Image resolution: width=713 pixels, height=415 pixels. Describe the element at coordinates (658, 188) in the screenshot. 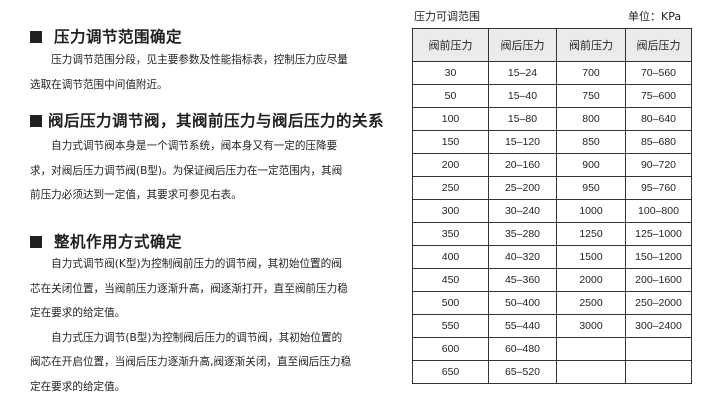

I see `table-cell: 95–760` at that location.